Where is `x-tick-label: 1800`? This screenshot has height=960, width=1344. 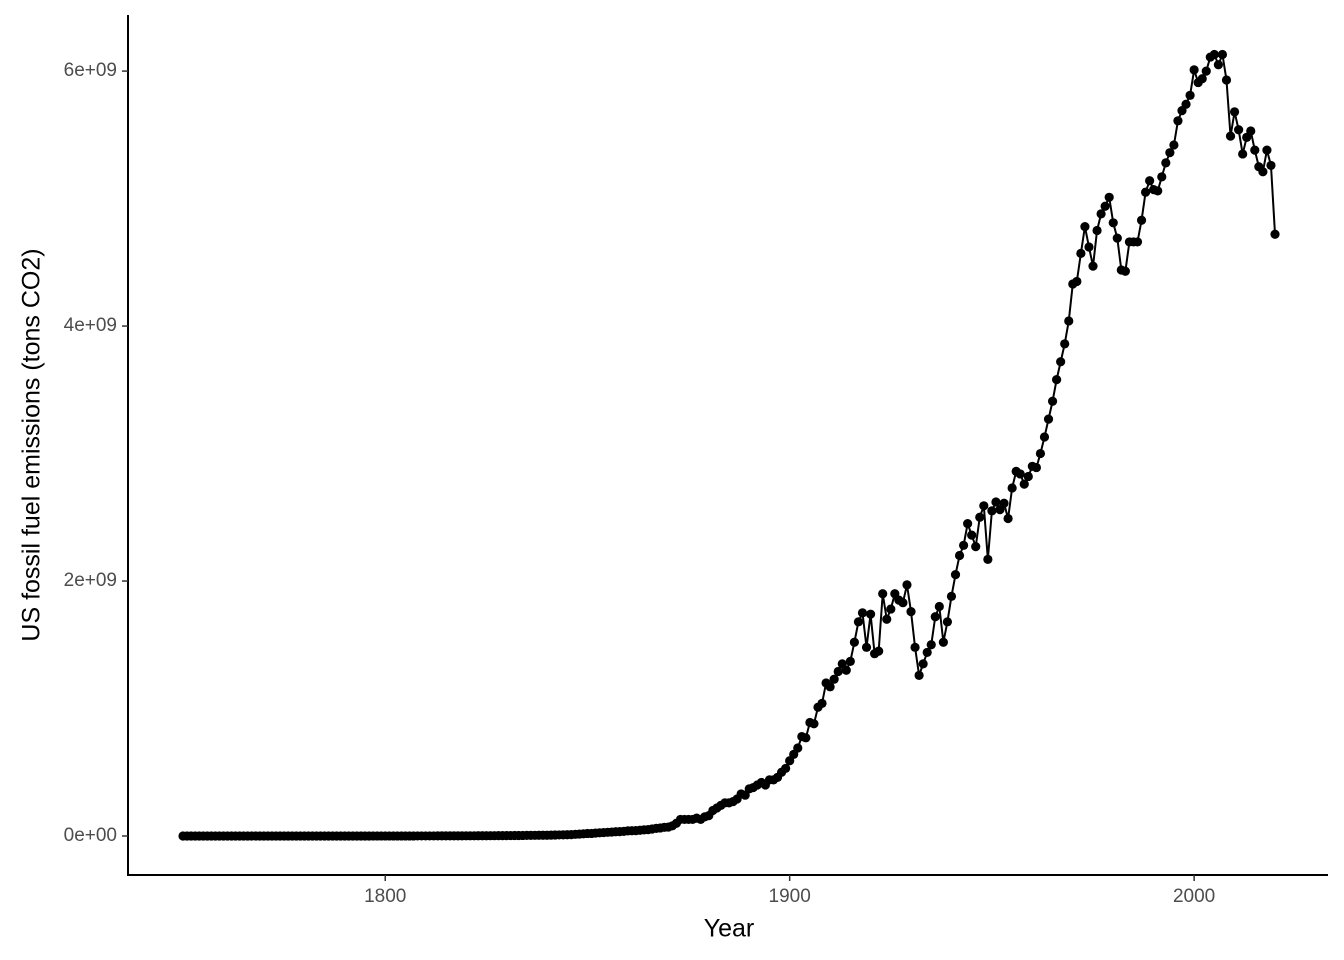
x-tick-label: 1800 is located at coordinates (385, 896).